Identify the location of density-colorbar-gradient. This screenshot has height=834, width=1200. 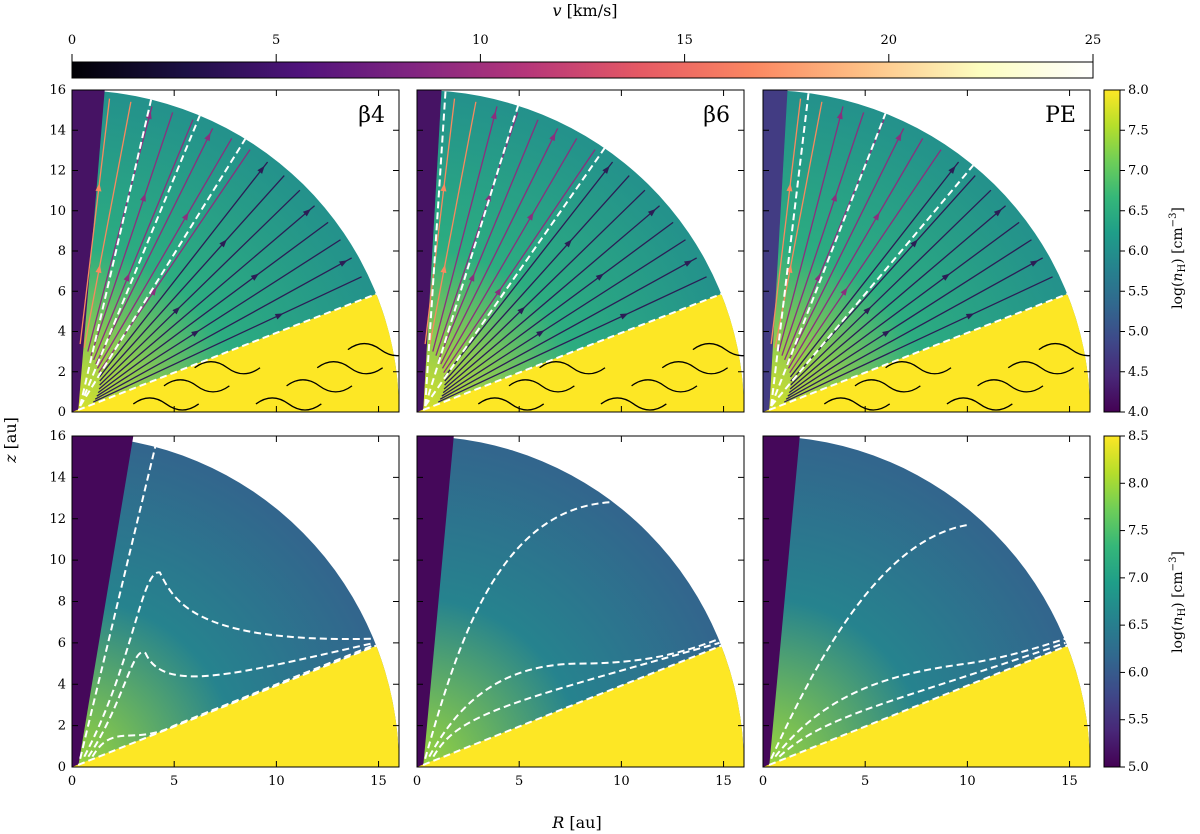
(1112, 601).